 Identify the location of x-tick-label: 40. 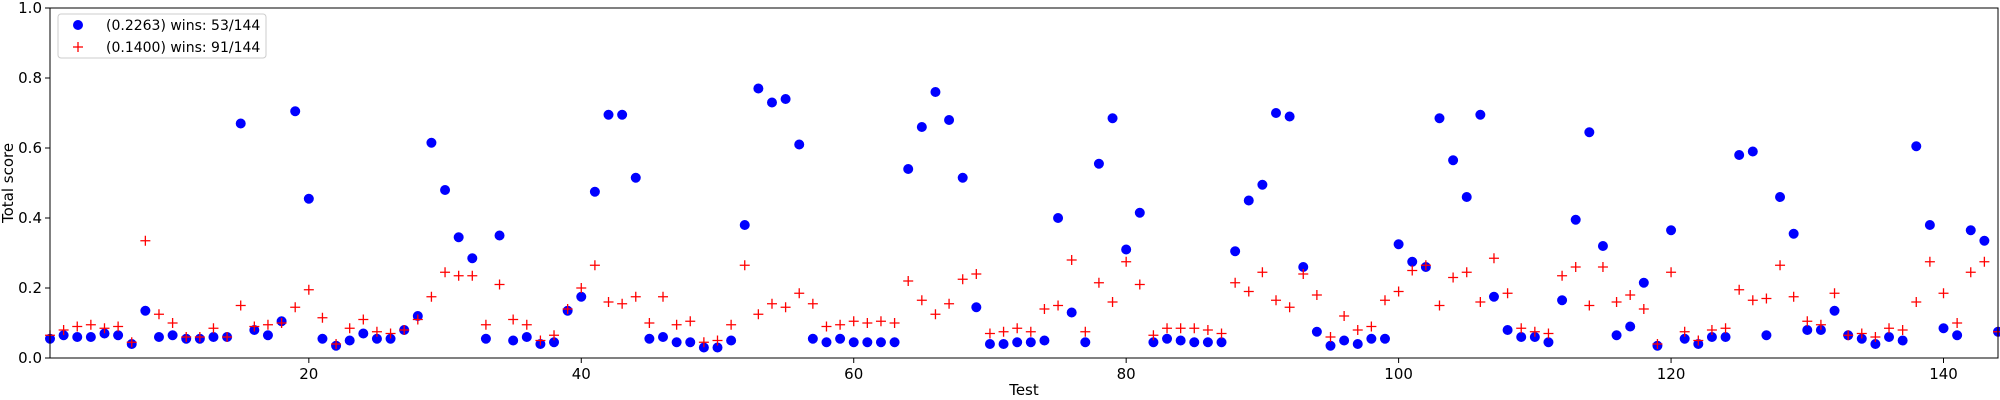
(581, 374).